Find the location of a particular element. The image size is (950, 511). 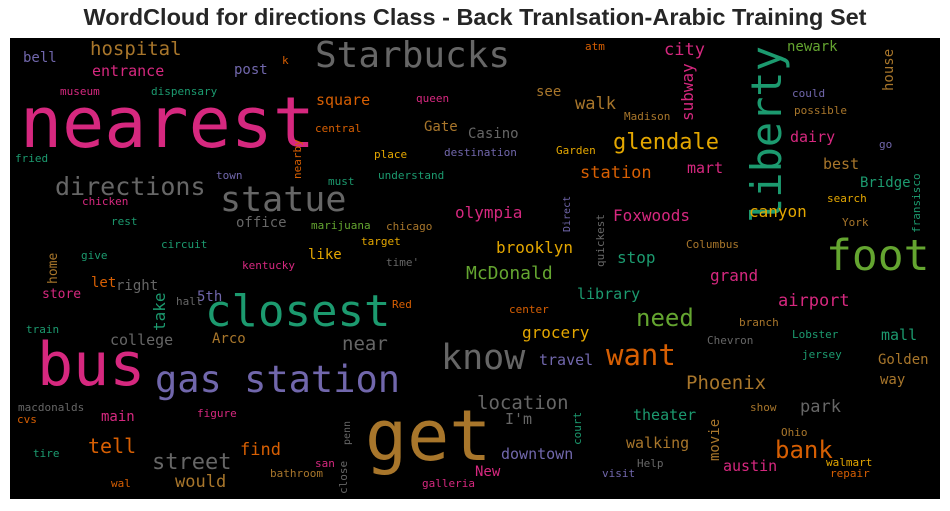

word-glendale: glendale is located at coordinates (666, 142).